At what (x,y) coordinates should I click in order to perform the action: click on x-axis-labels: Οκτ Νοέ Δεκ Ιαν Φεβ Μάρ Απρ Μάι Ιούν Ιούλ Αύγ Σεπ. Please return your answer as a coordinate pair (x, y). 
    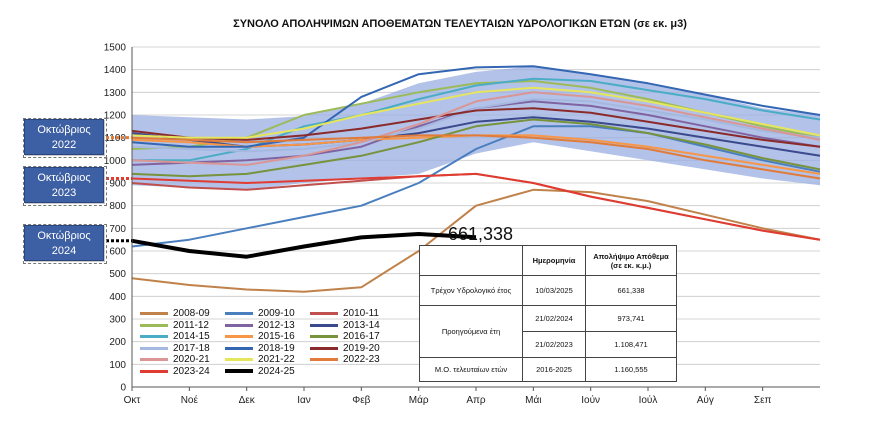
    Looking at the image, I should click on (448, 396).